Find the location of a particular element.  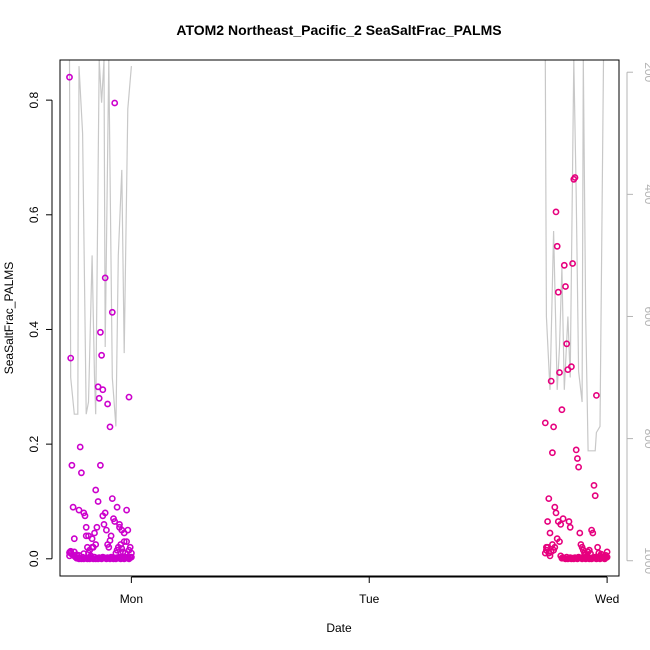

y-tick-label: 0.8 is located at coordinates (34, 99).